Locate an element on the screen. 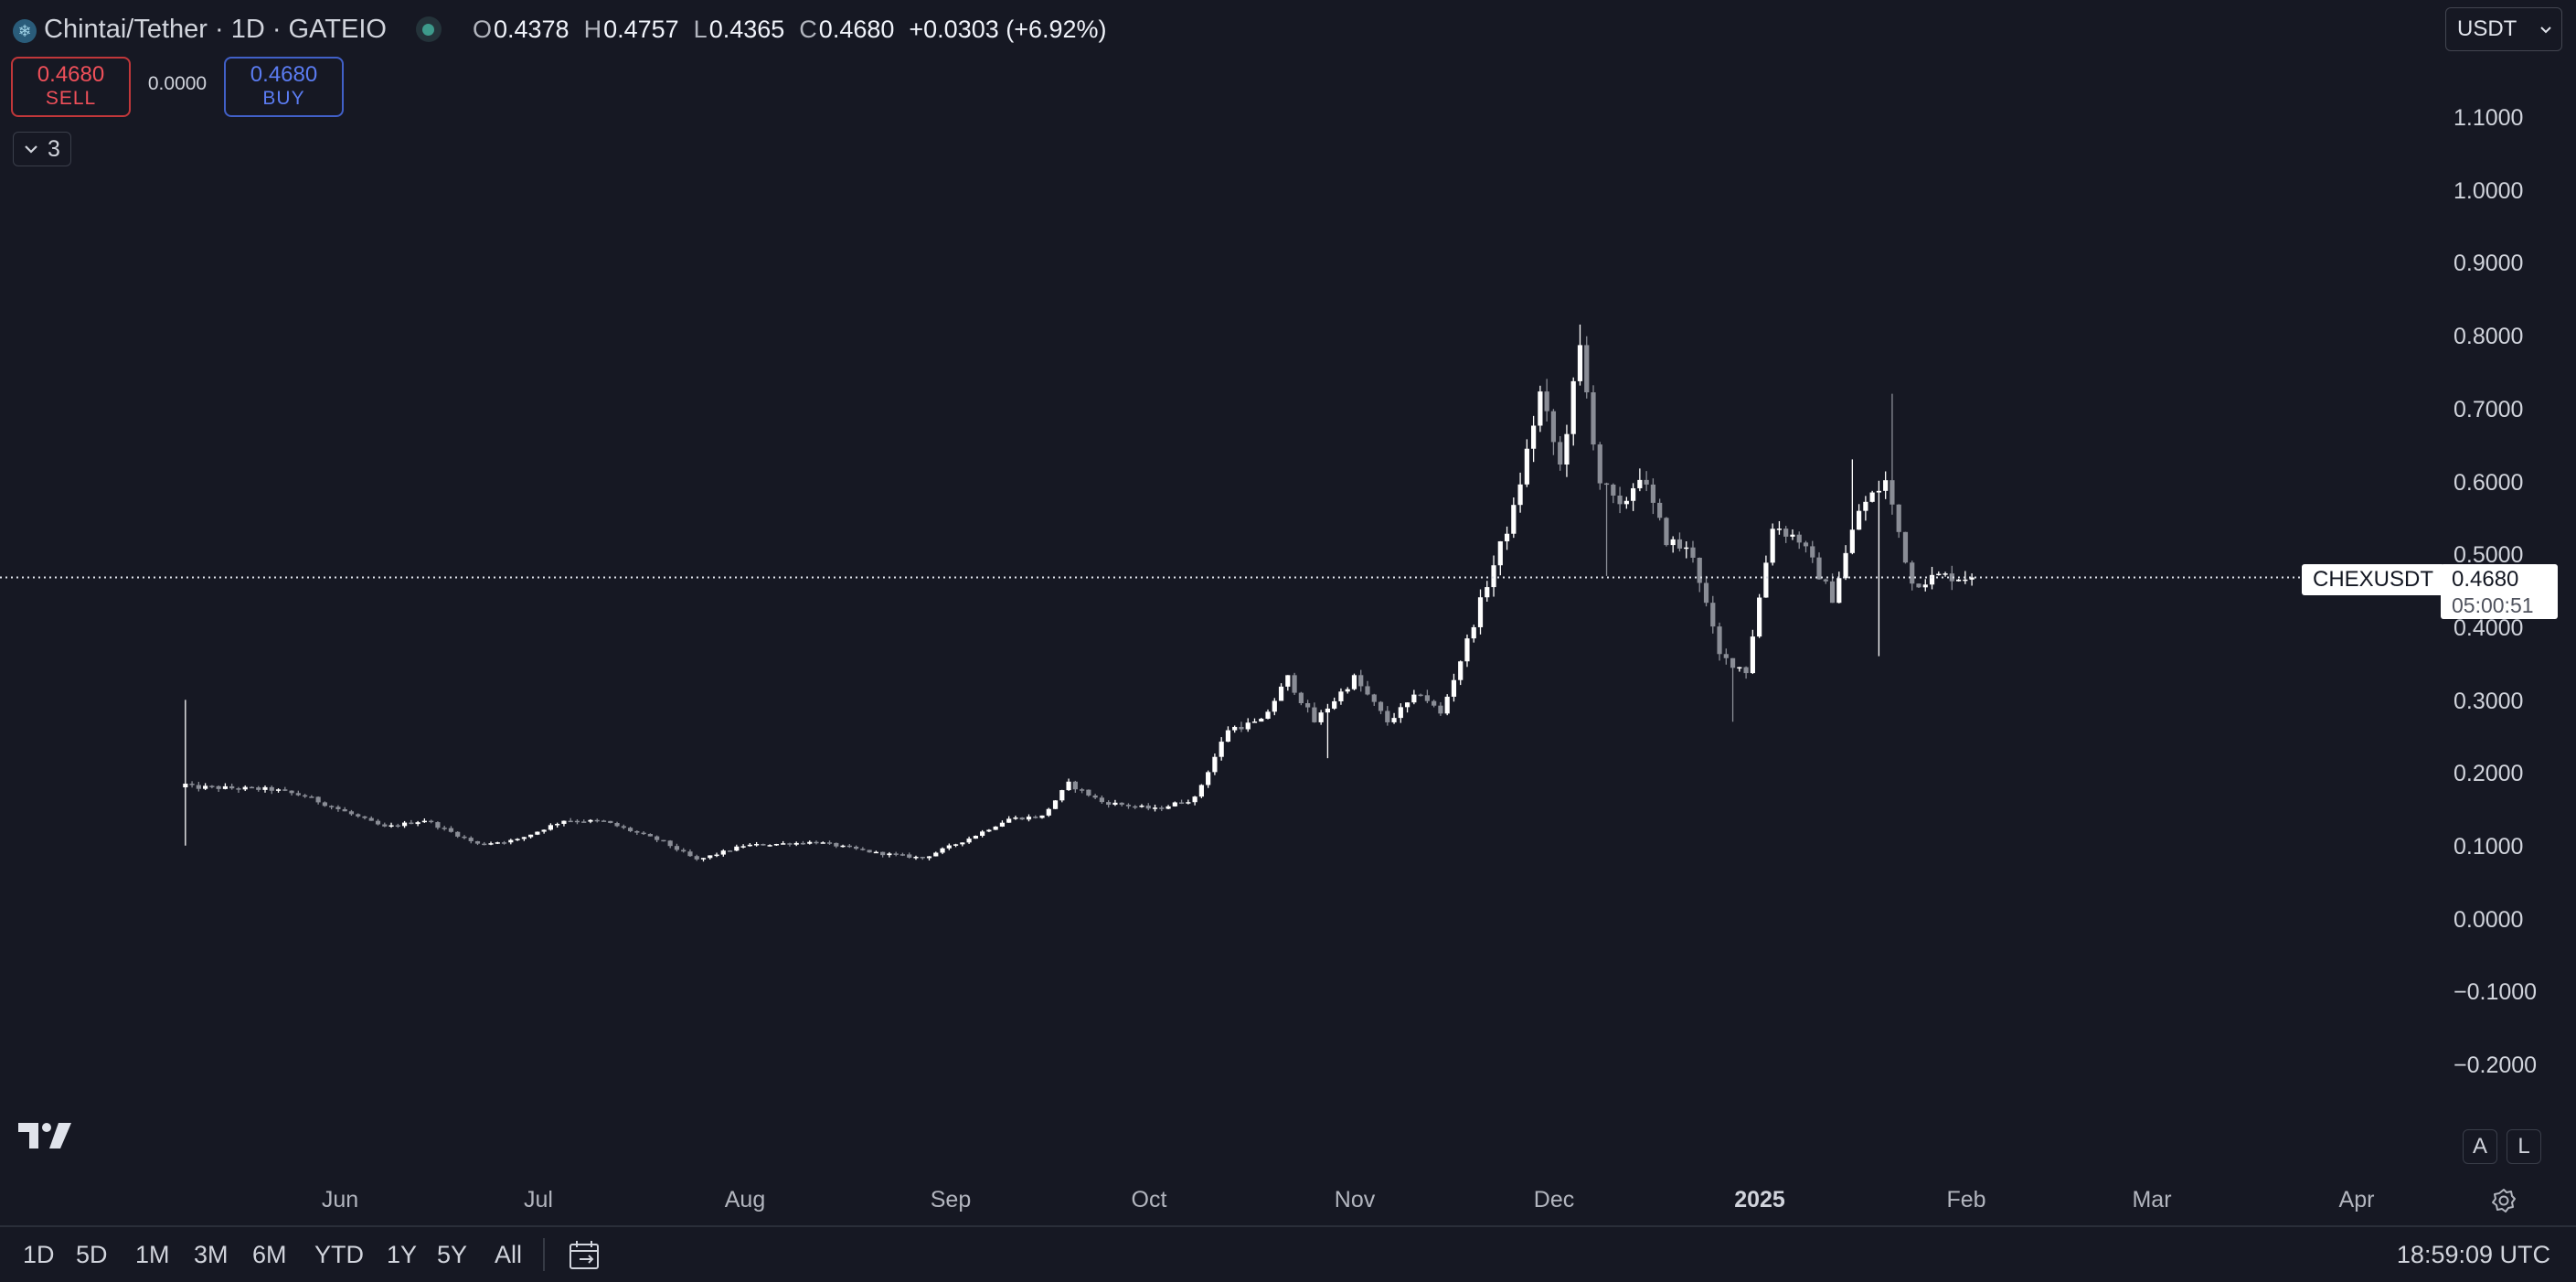 This screenshot has height=1282, width=2576. range-button-1m: 1M is located at coordinates (153, 1254).